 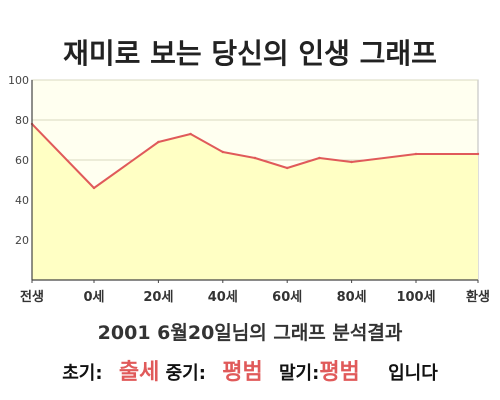 I want to click on x-tick-label: 80세, so click(x=352, y=297).